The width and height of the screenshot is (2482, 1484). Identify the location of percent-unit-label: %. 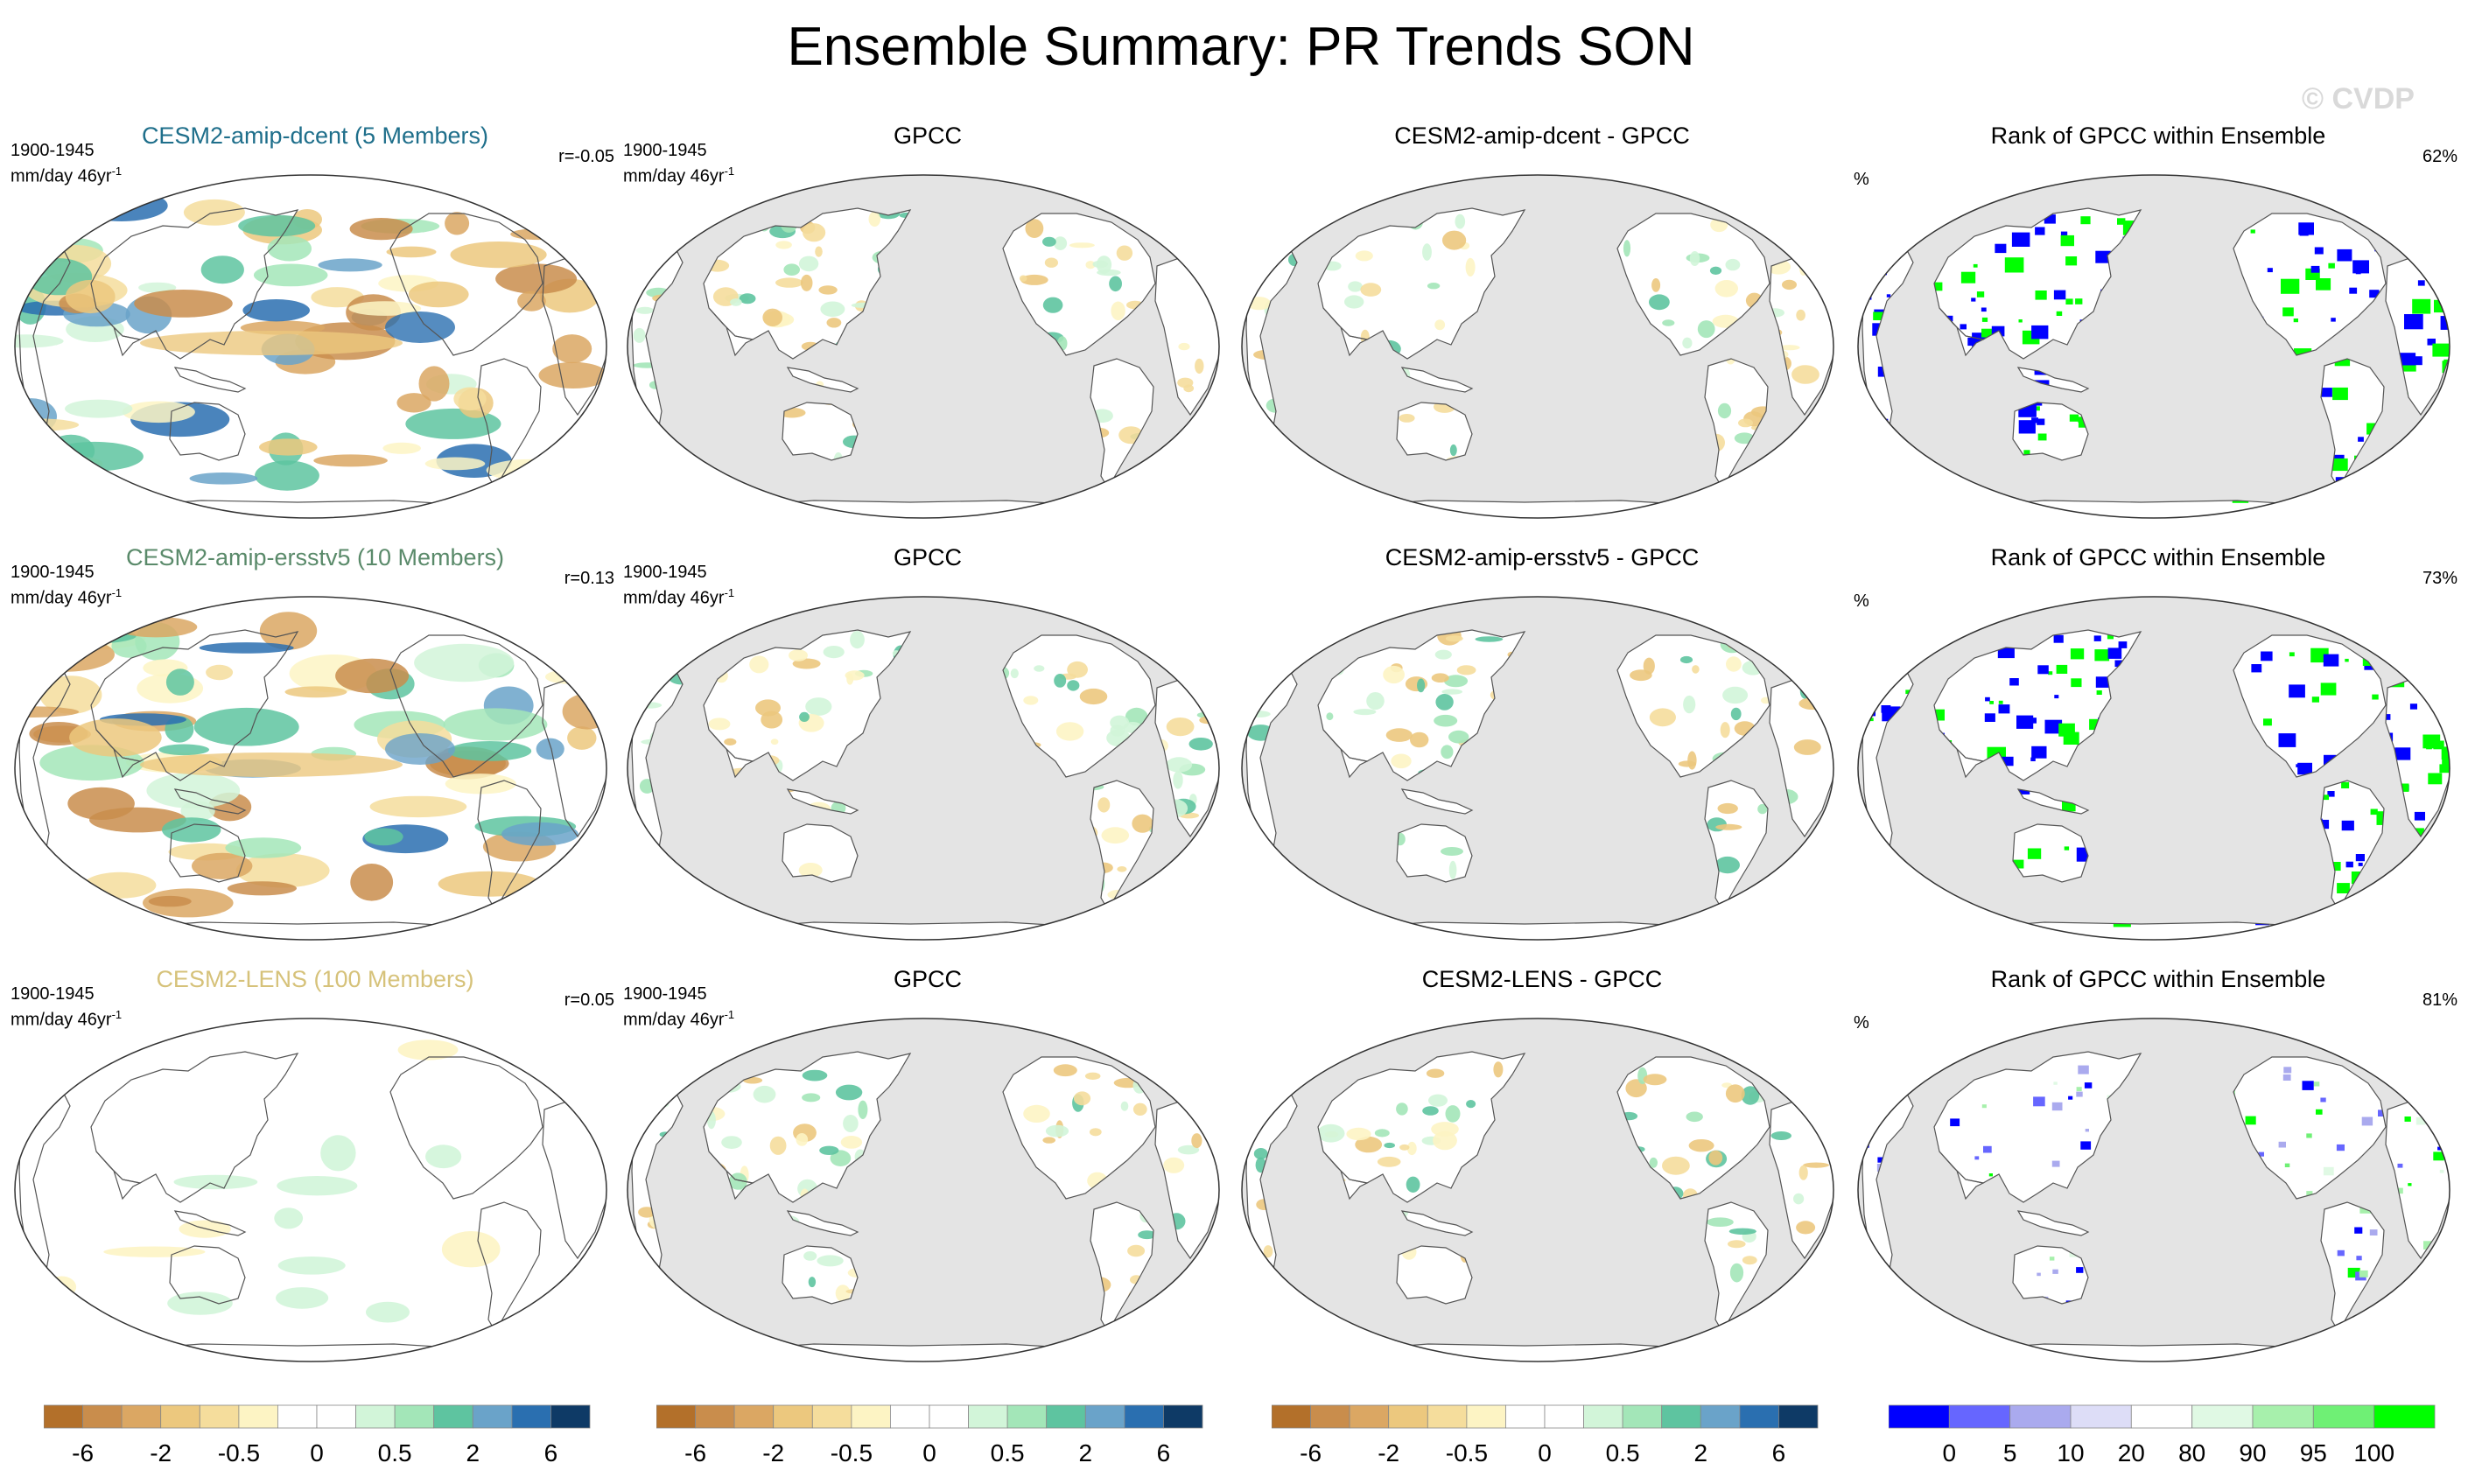
(1861, 1022).